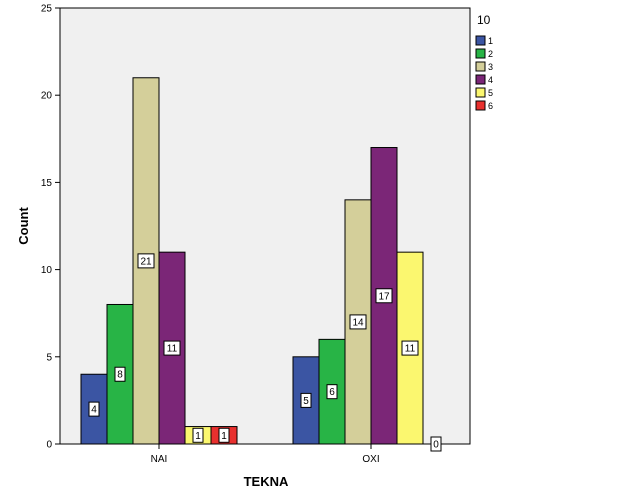 This screenshot has height=504, width=629. I want to click on legend-label: 3, so click(490, 67).